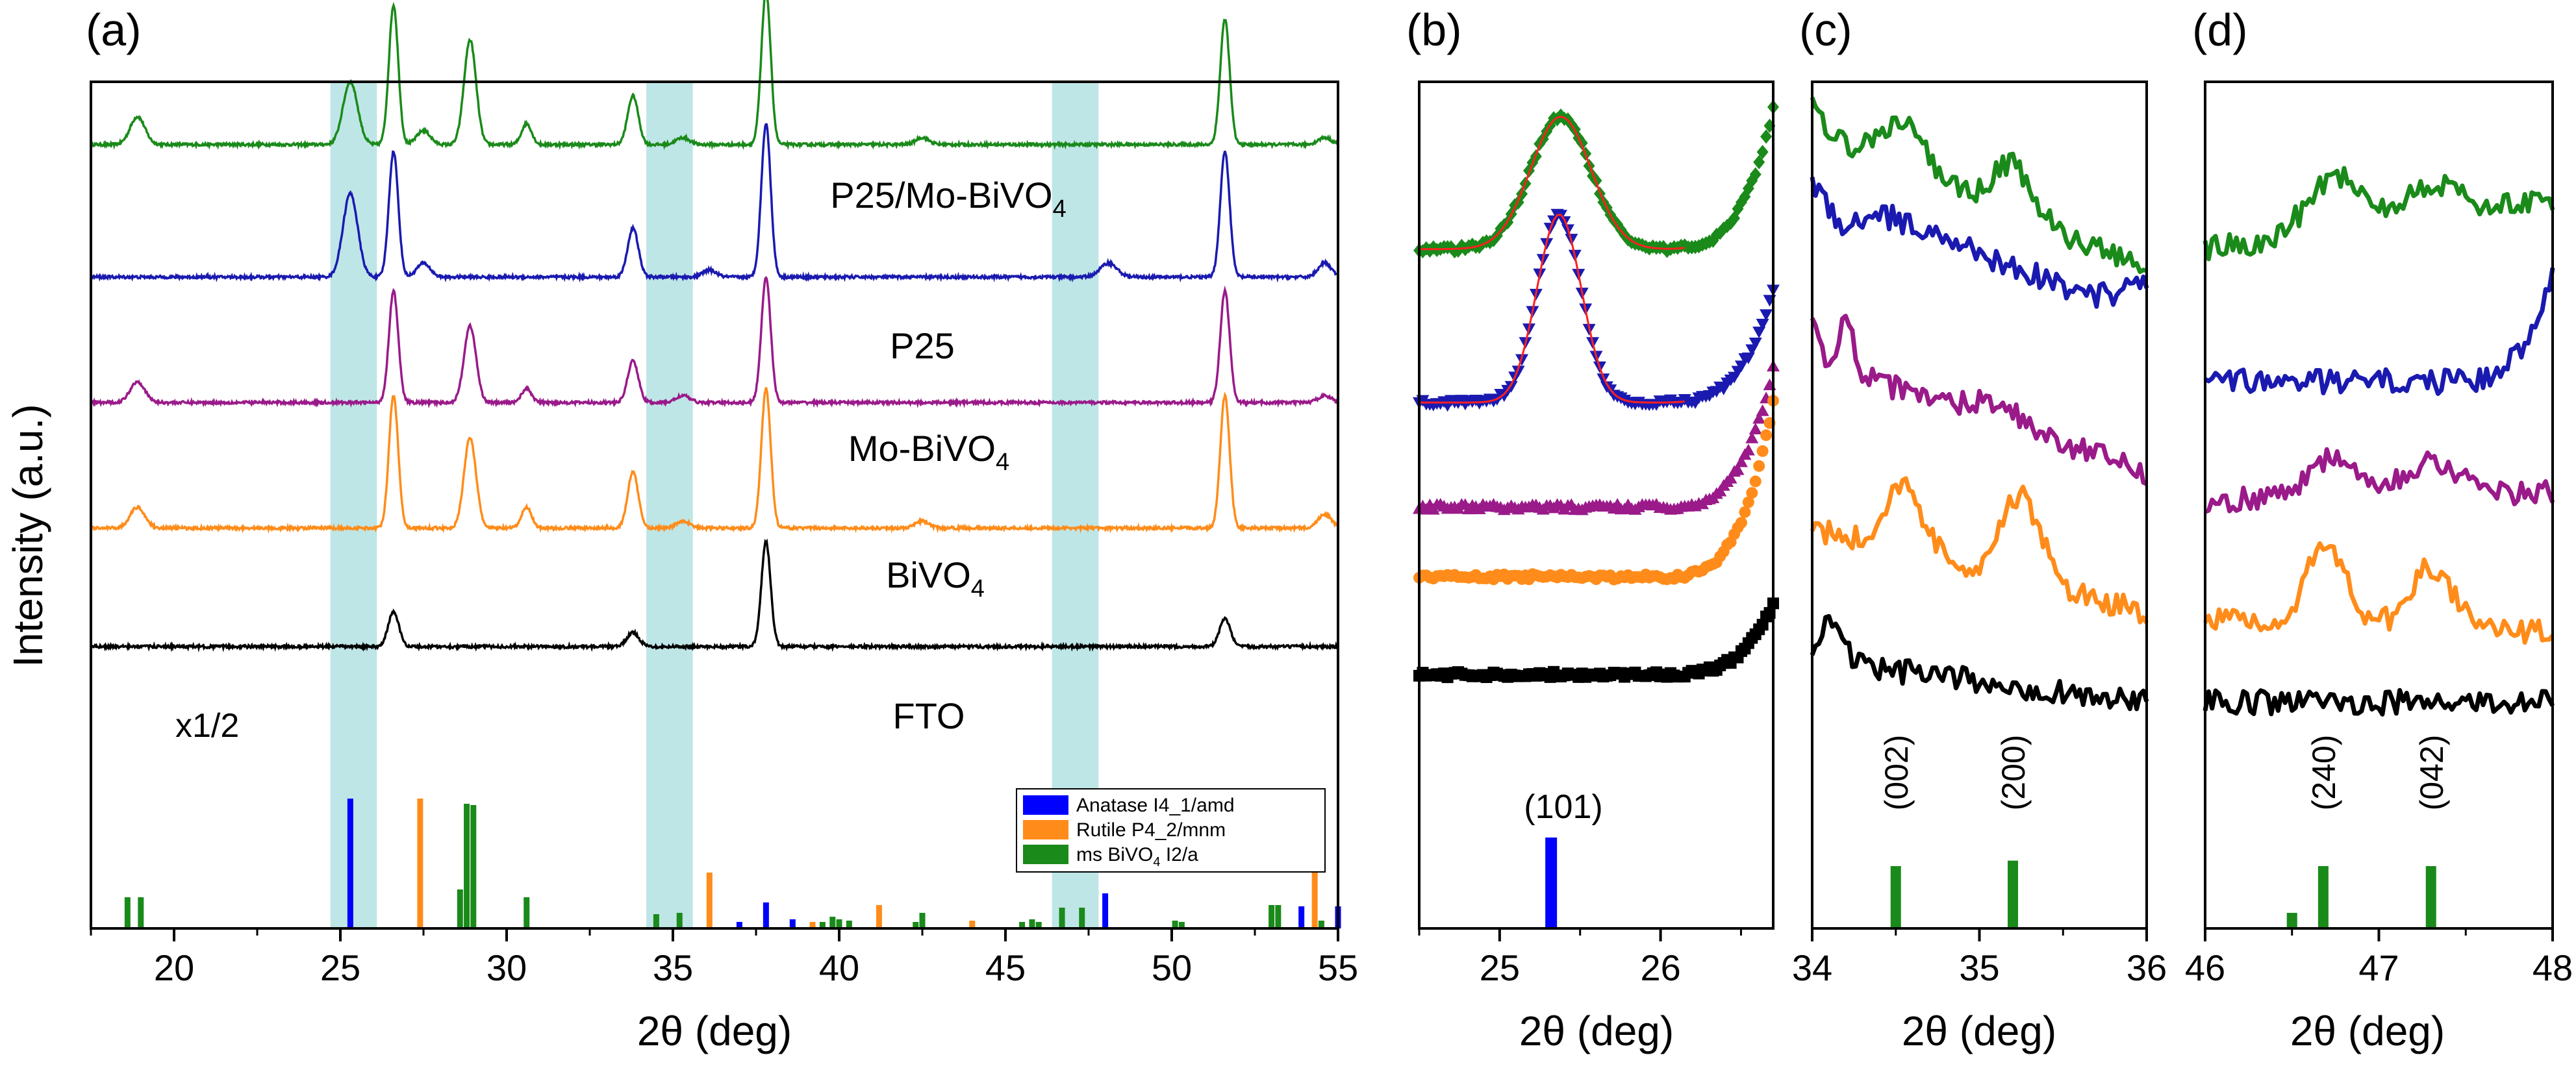  Describe the element at coordinates (2220, 30) in the screenshot. I see `panel-label-d: (d)` at that location.